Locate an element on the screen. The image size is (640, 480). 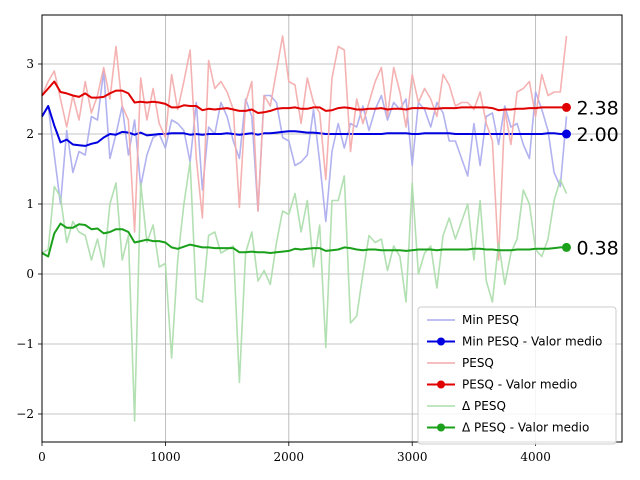
end-value-label: 0.38 is located at coordinates (597, 248).